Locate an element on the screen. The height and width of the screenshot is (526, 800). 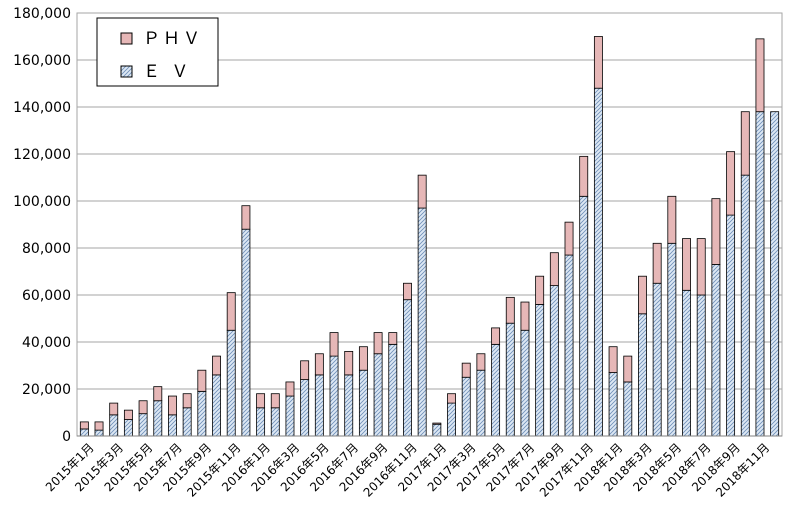
y-tick-label: 80,000 is located at coordinates (46, 249).